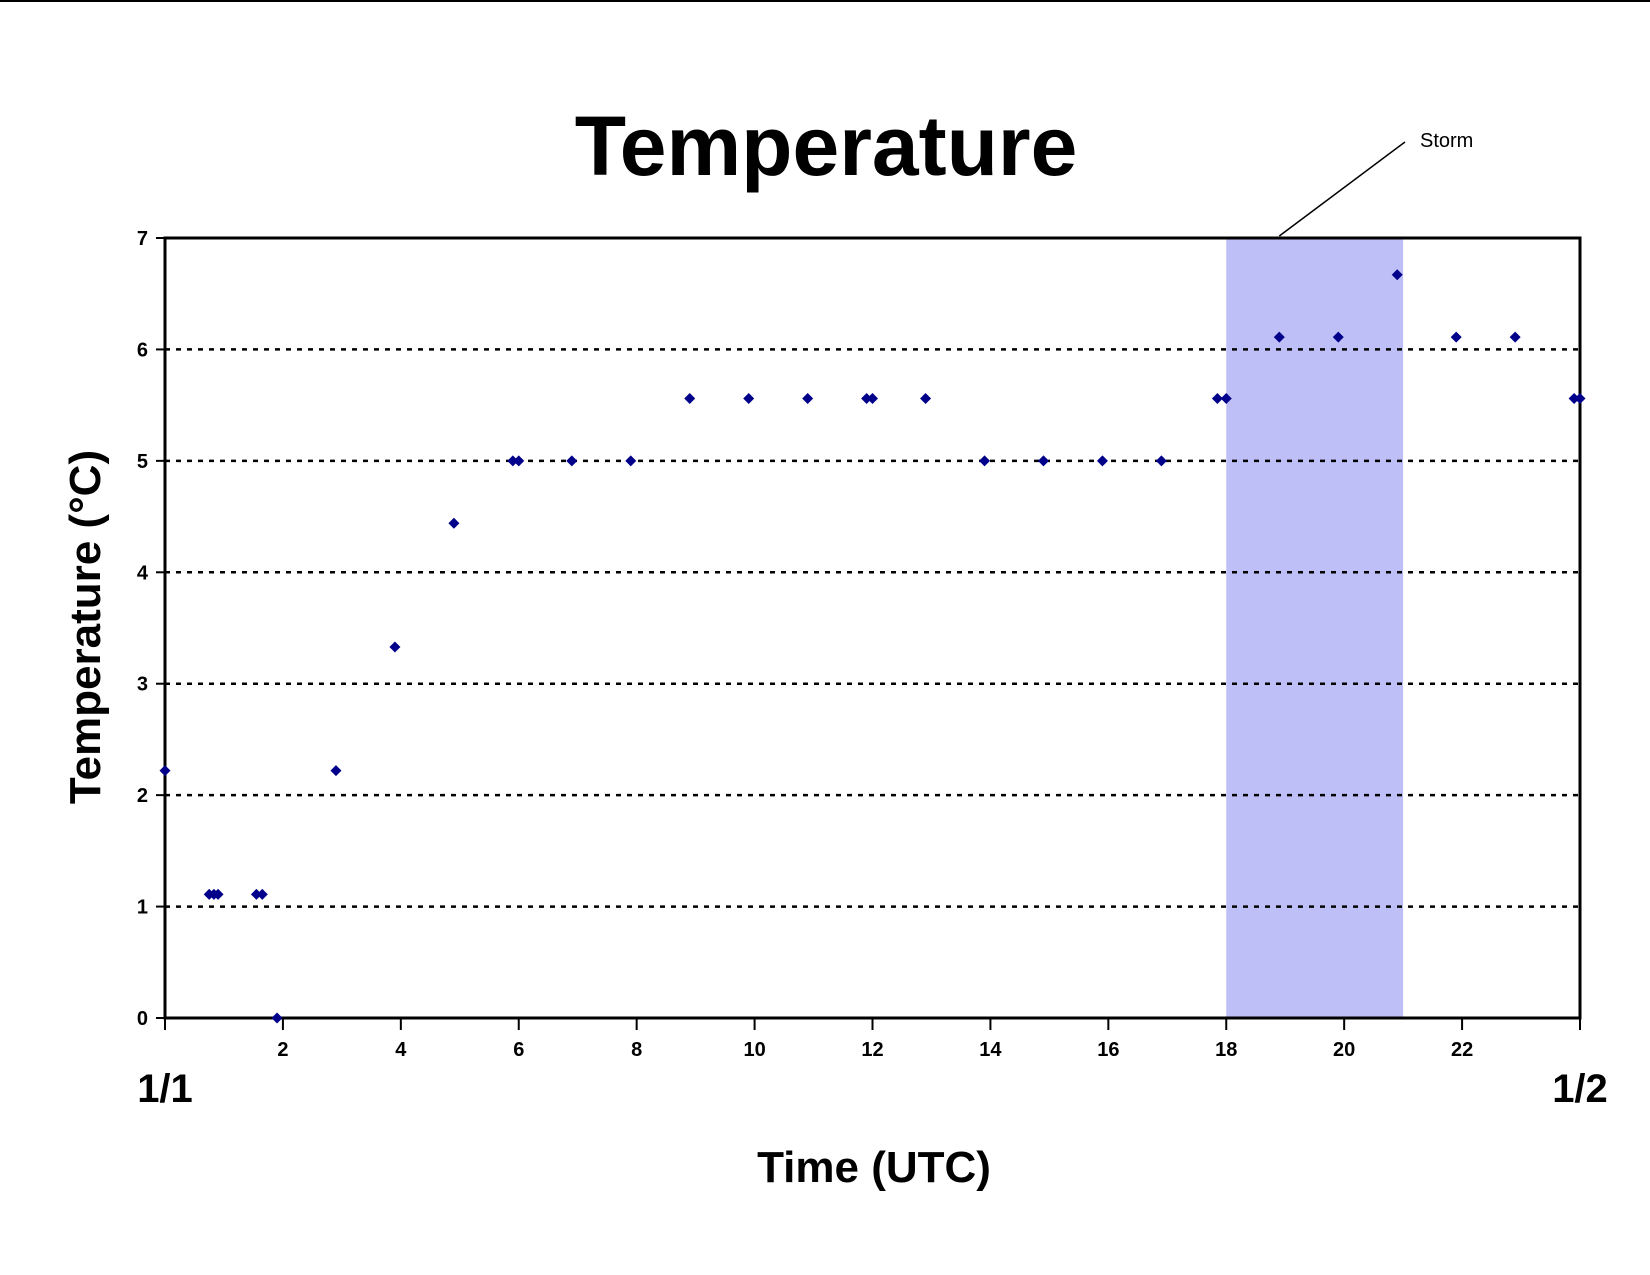  I want to click on y-tick-label-5: 5, so click(142, 462).